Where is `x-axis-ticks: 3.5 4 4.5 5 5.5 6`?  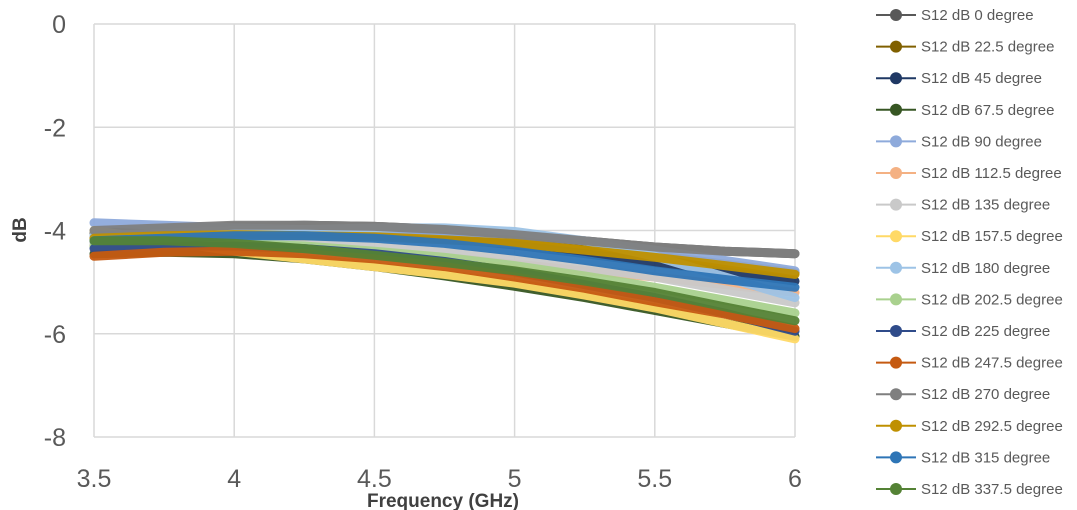
x-axis-ticks: 3.5 4 4.5 5 5.5 6 is located at coordinates (439, 479).